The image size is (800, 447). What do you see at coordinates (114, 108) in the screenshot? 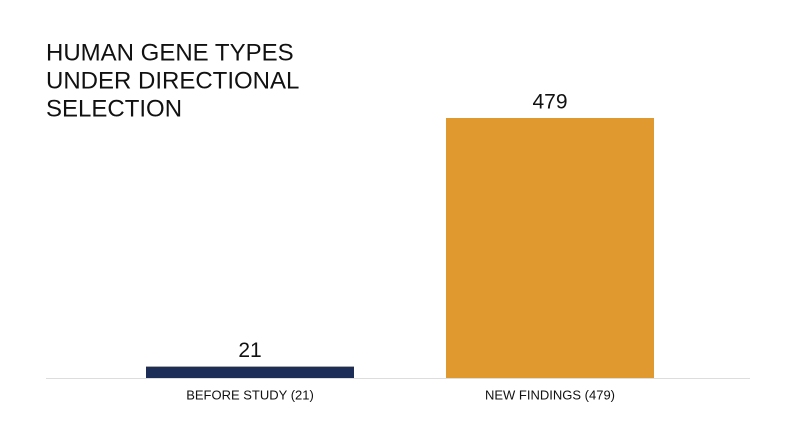
I see `chart-title: SELECTION` at bounding box center [114, 108].